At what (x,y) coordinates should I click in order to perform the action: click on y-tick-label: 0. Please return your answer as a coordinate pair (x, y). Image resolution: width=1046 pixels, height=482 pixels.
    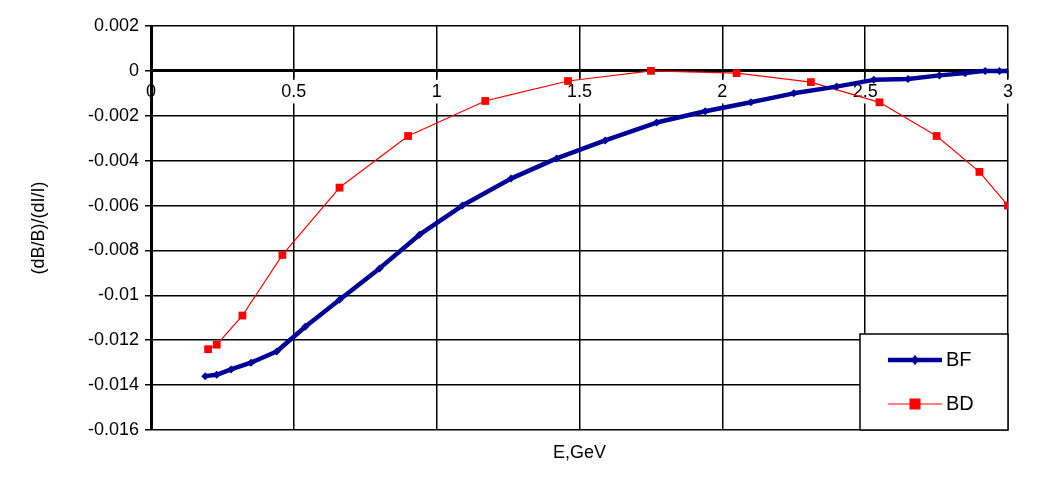
    Looking at the image, I should click on (133, 69).